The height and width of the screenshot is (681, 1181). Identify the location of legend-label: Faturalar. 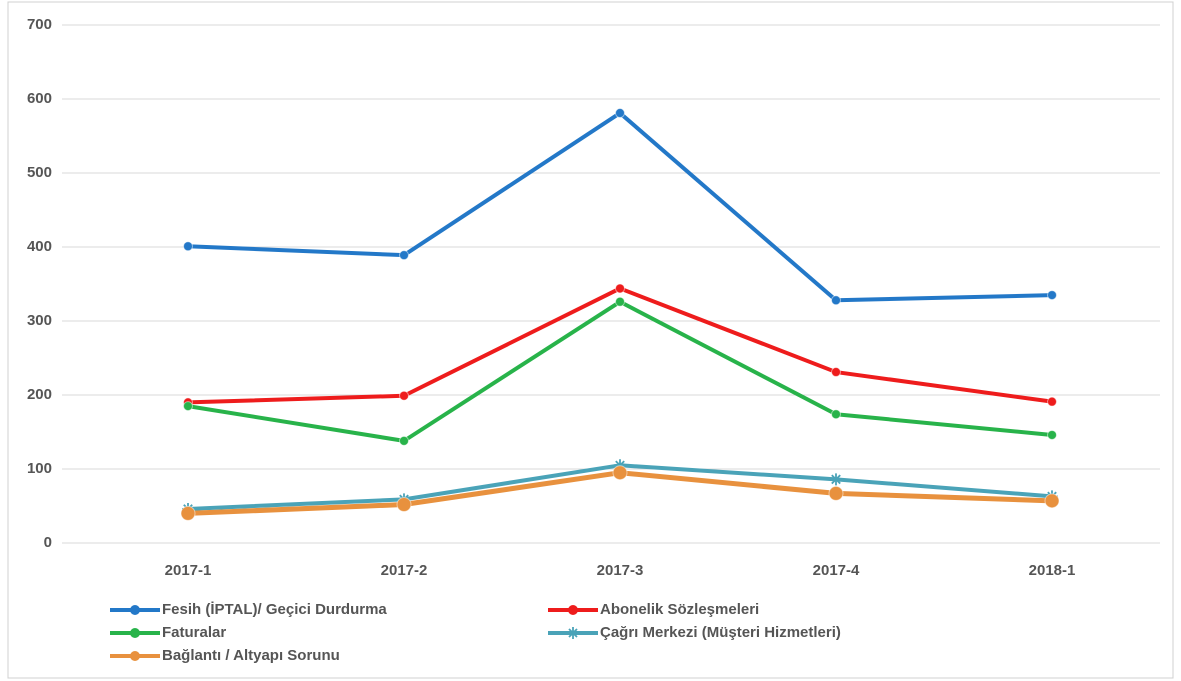
(194, 632).